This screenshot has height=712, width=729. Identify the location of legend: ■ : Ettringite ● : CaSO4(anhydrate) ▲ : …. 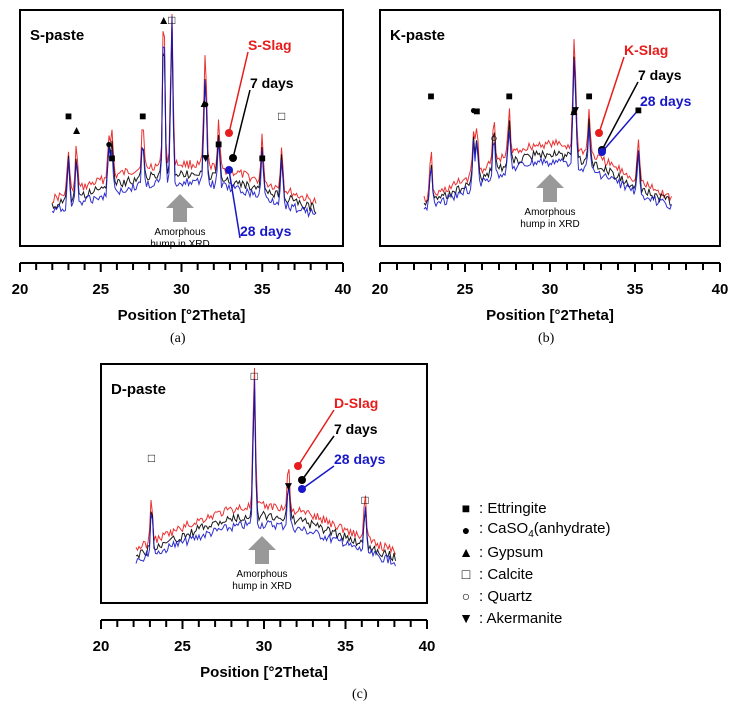
(533, 563).